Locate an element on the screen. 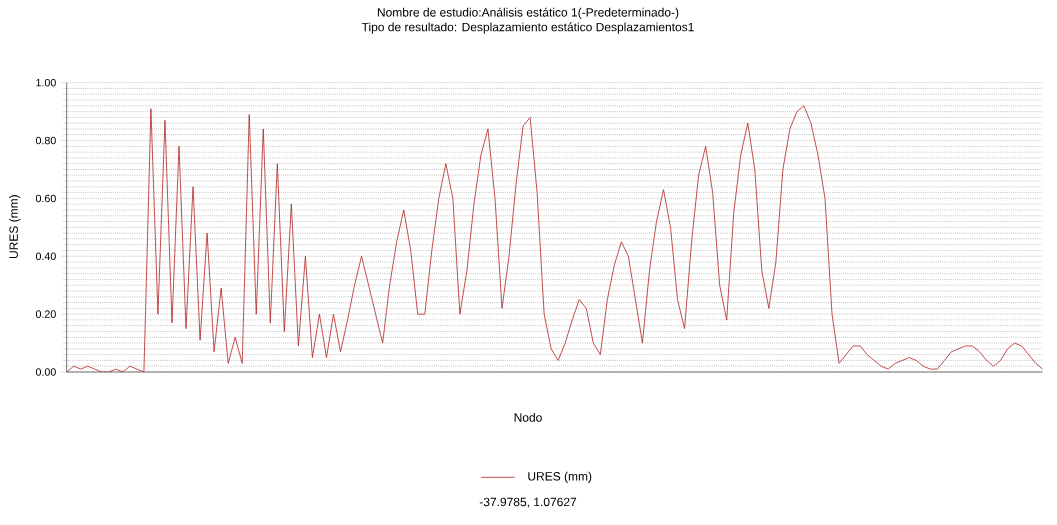  legend-label: URES (mm) is located at coordinates (560, 477).